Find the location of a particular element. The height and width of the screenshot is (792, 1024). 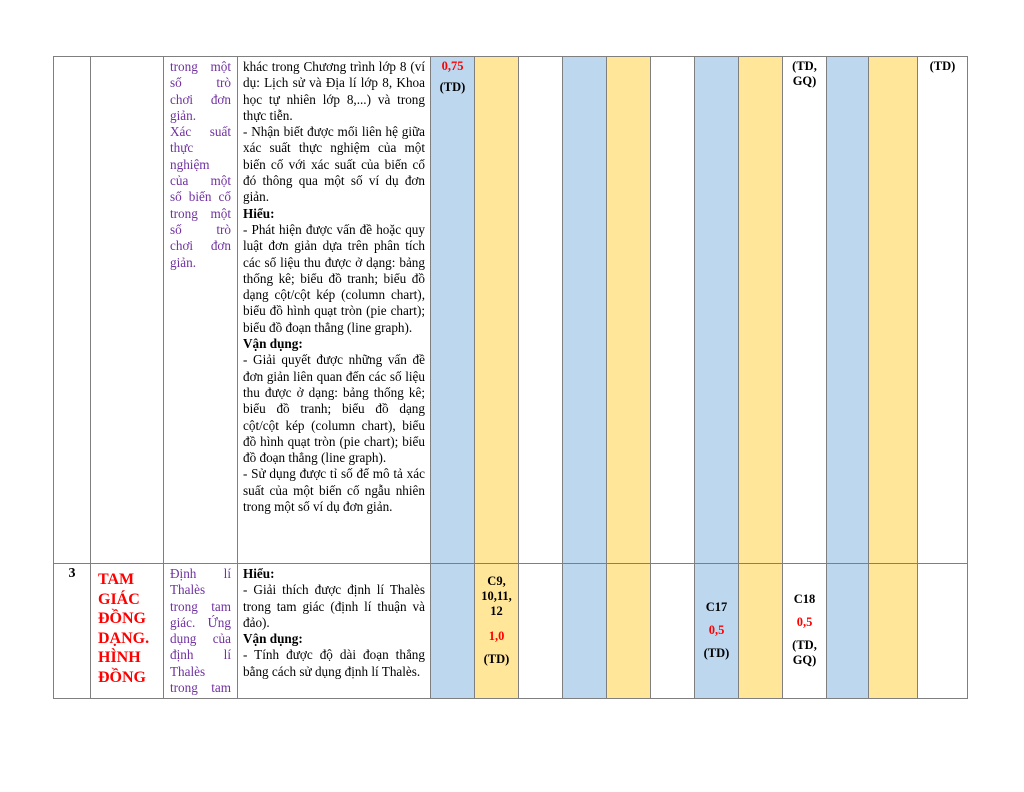

content-line: giác. Ứng is located at coordinates (200, 622).